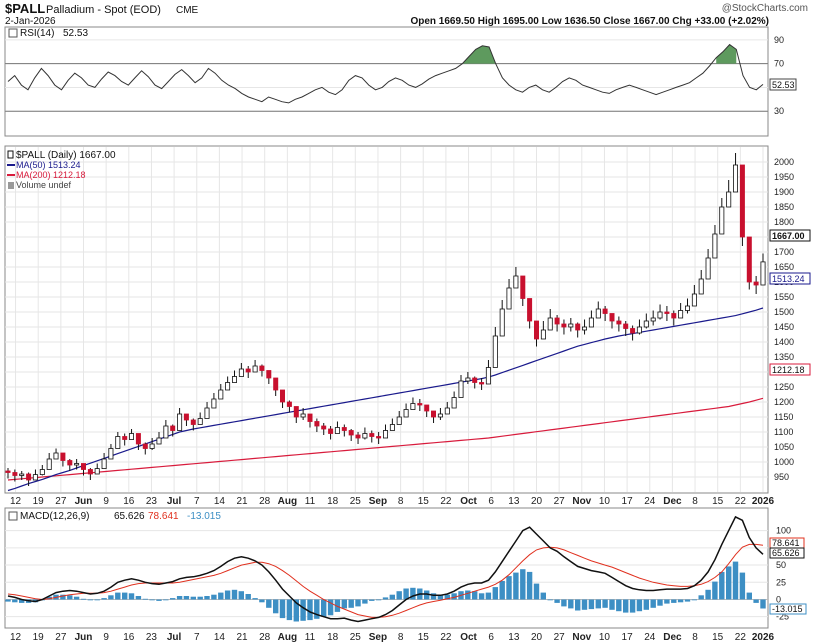 The width and height of the screenshot is (814, 644). What do you see at coordinates (784, 252) in the screenshot?
I see `price-y-tick-label: 1700` at bounding box center [784, 252].